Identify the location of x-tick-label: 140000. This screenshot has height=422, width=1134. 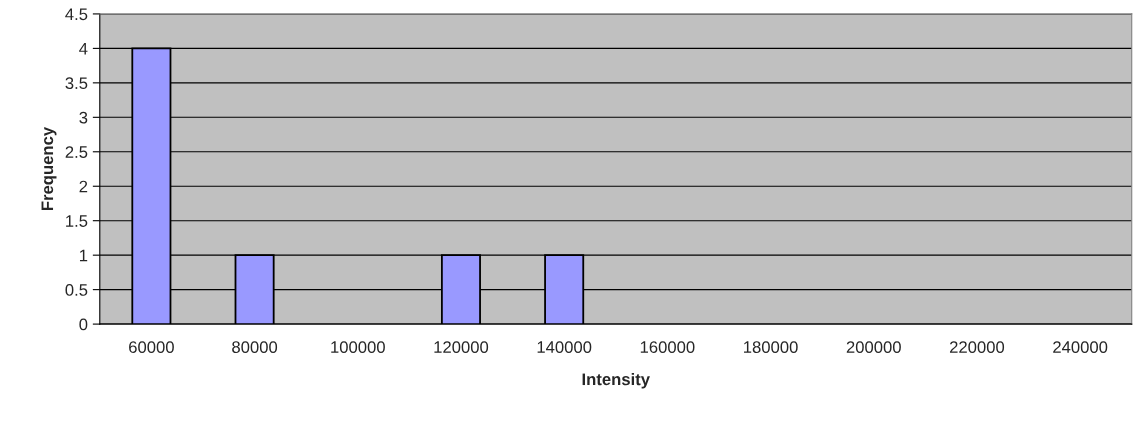
(564, 347).